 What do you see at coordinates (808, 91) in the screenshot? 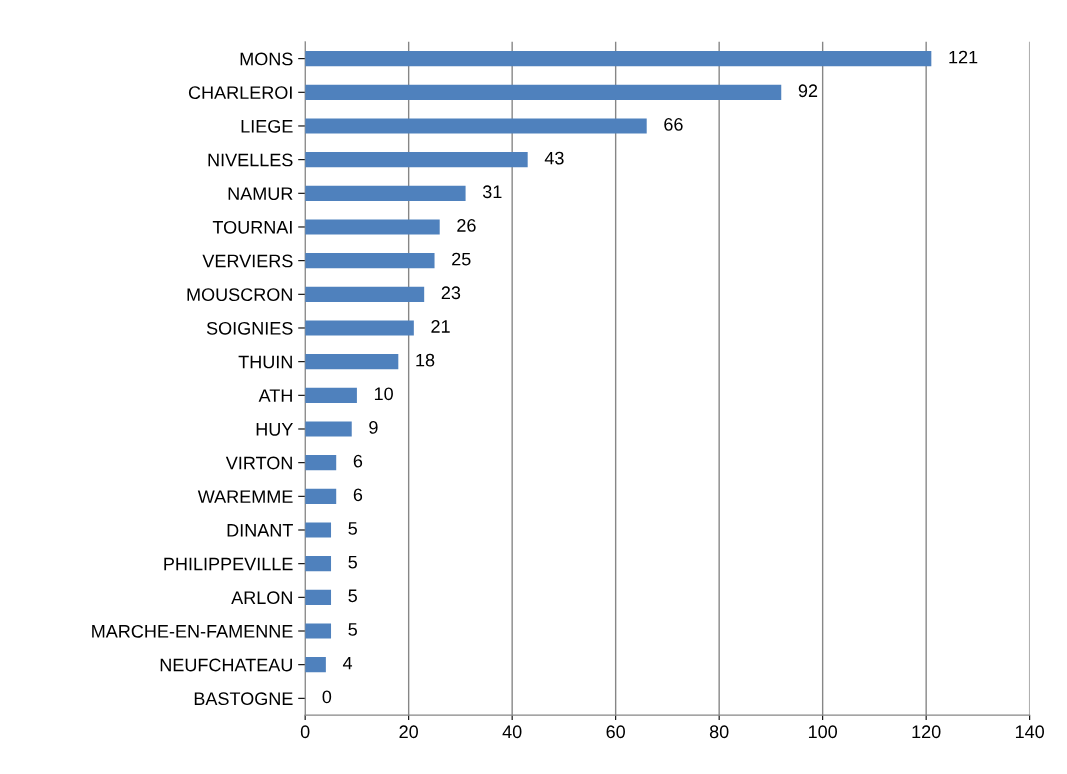
I see `data-label: 92` at bounding box center [808, 91].